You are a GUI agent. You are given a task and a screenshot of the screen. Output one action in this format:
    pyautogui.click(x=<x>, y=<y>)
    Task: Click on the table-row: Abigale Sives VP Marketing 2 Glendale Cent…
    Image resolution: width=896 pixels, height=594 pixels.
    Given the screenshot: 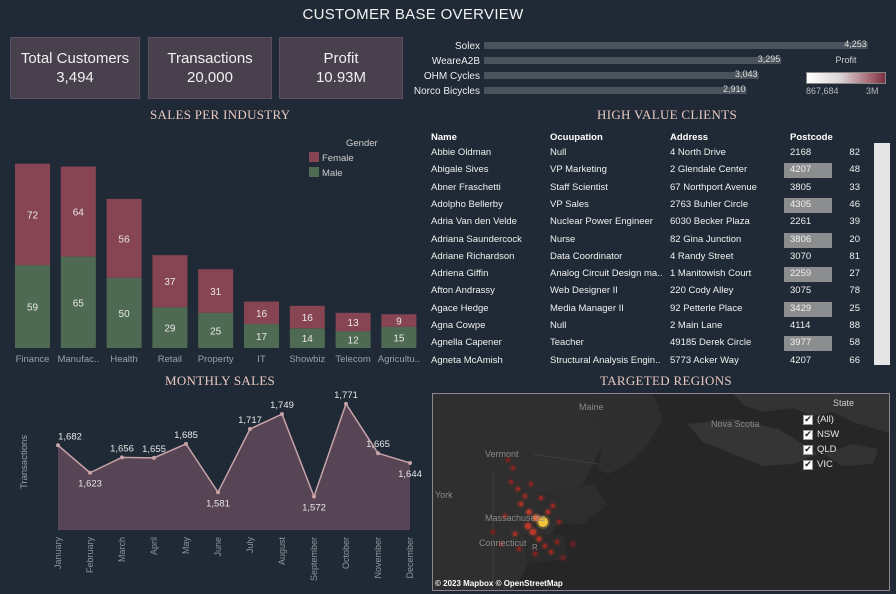 What is the action you would take?
    pyautogui.click(x=652, y=170)
    